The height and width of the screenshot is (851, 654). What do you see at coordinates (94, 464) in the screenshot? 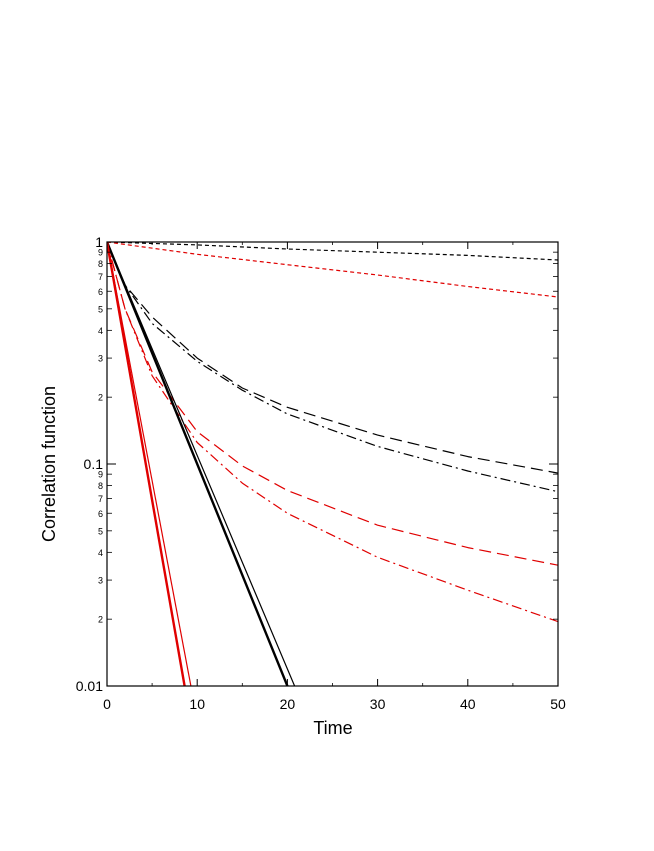
I see `y-tick-label: 0.1` at bounding box center [94, 464].